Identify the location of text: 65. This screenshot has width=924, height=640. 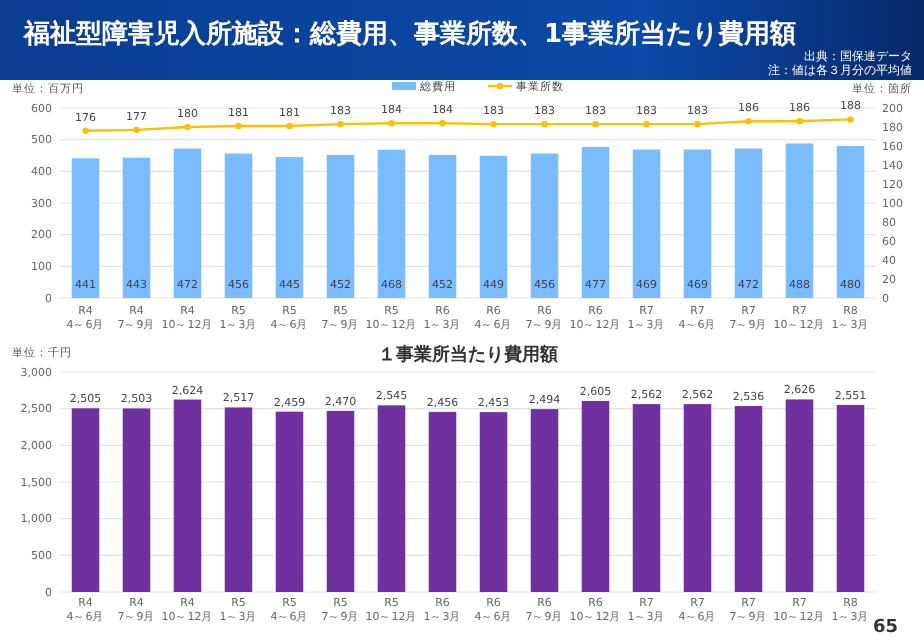
(885, 628).